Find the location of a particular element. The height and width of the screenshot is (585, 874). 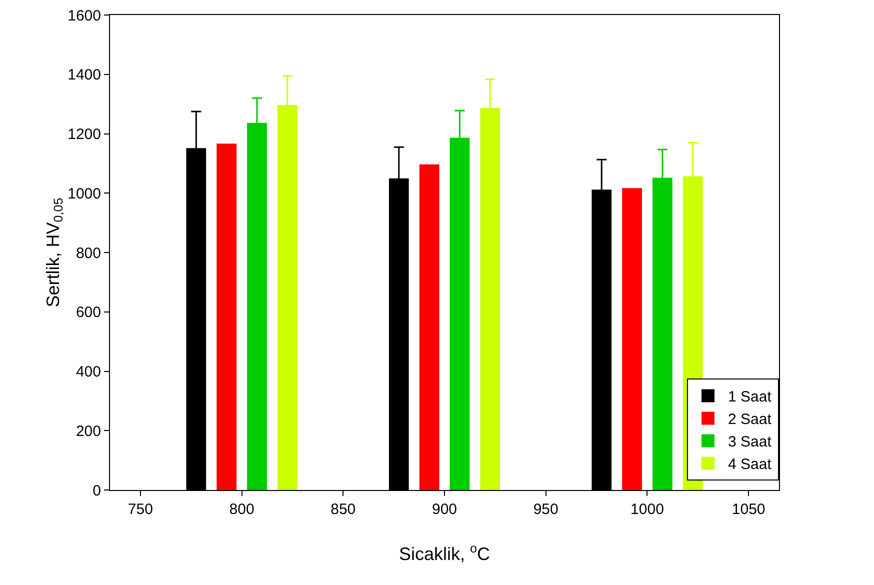

x-axis-title: Sicaklik, $^{o}$C is located at coordinates (444, 553).